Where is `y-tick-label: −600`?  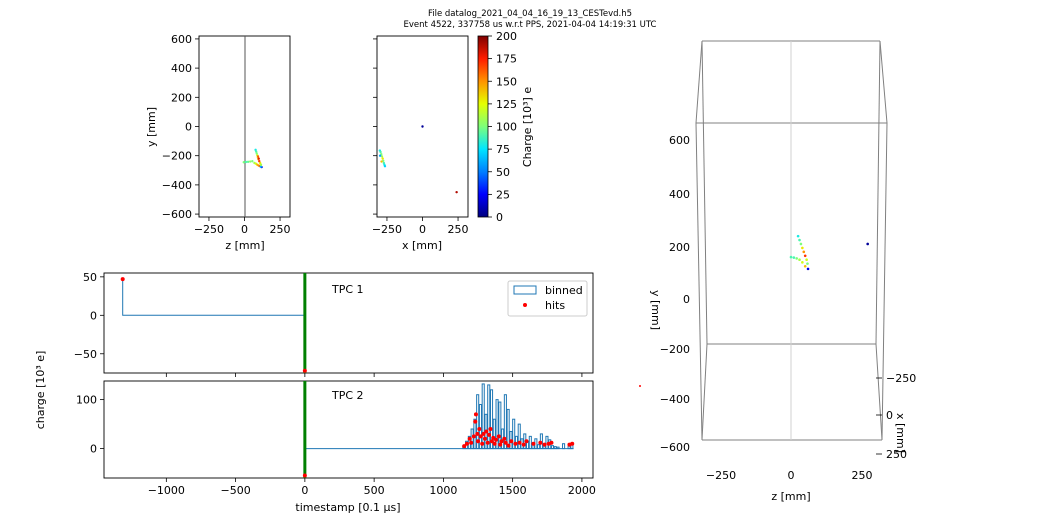 y-tick-label: −600 is located at coordinates (177, 214).